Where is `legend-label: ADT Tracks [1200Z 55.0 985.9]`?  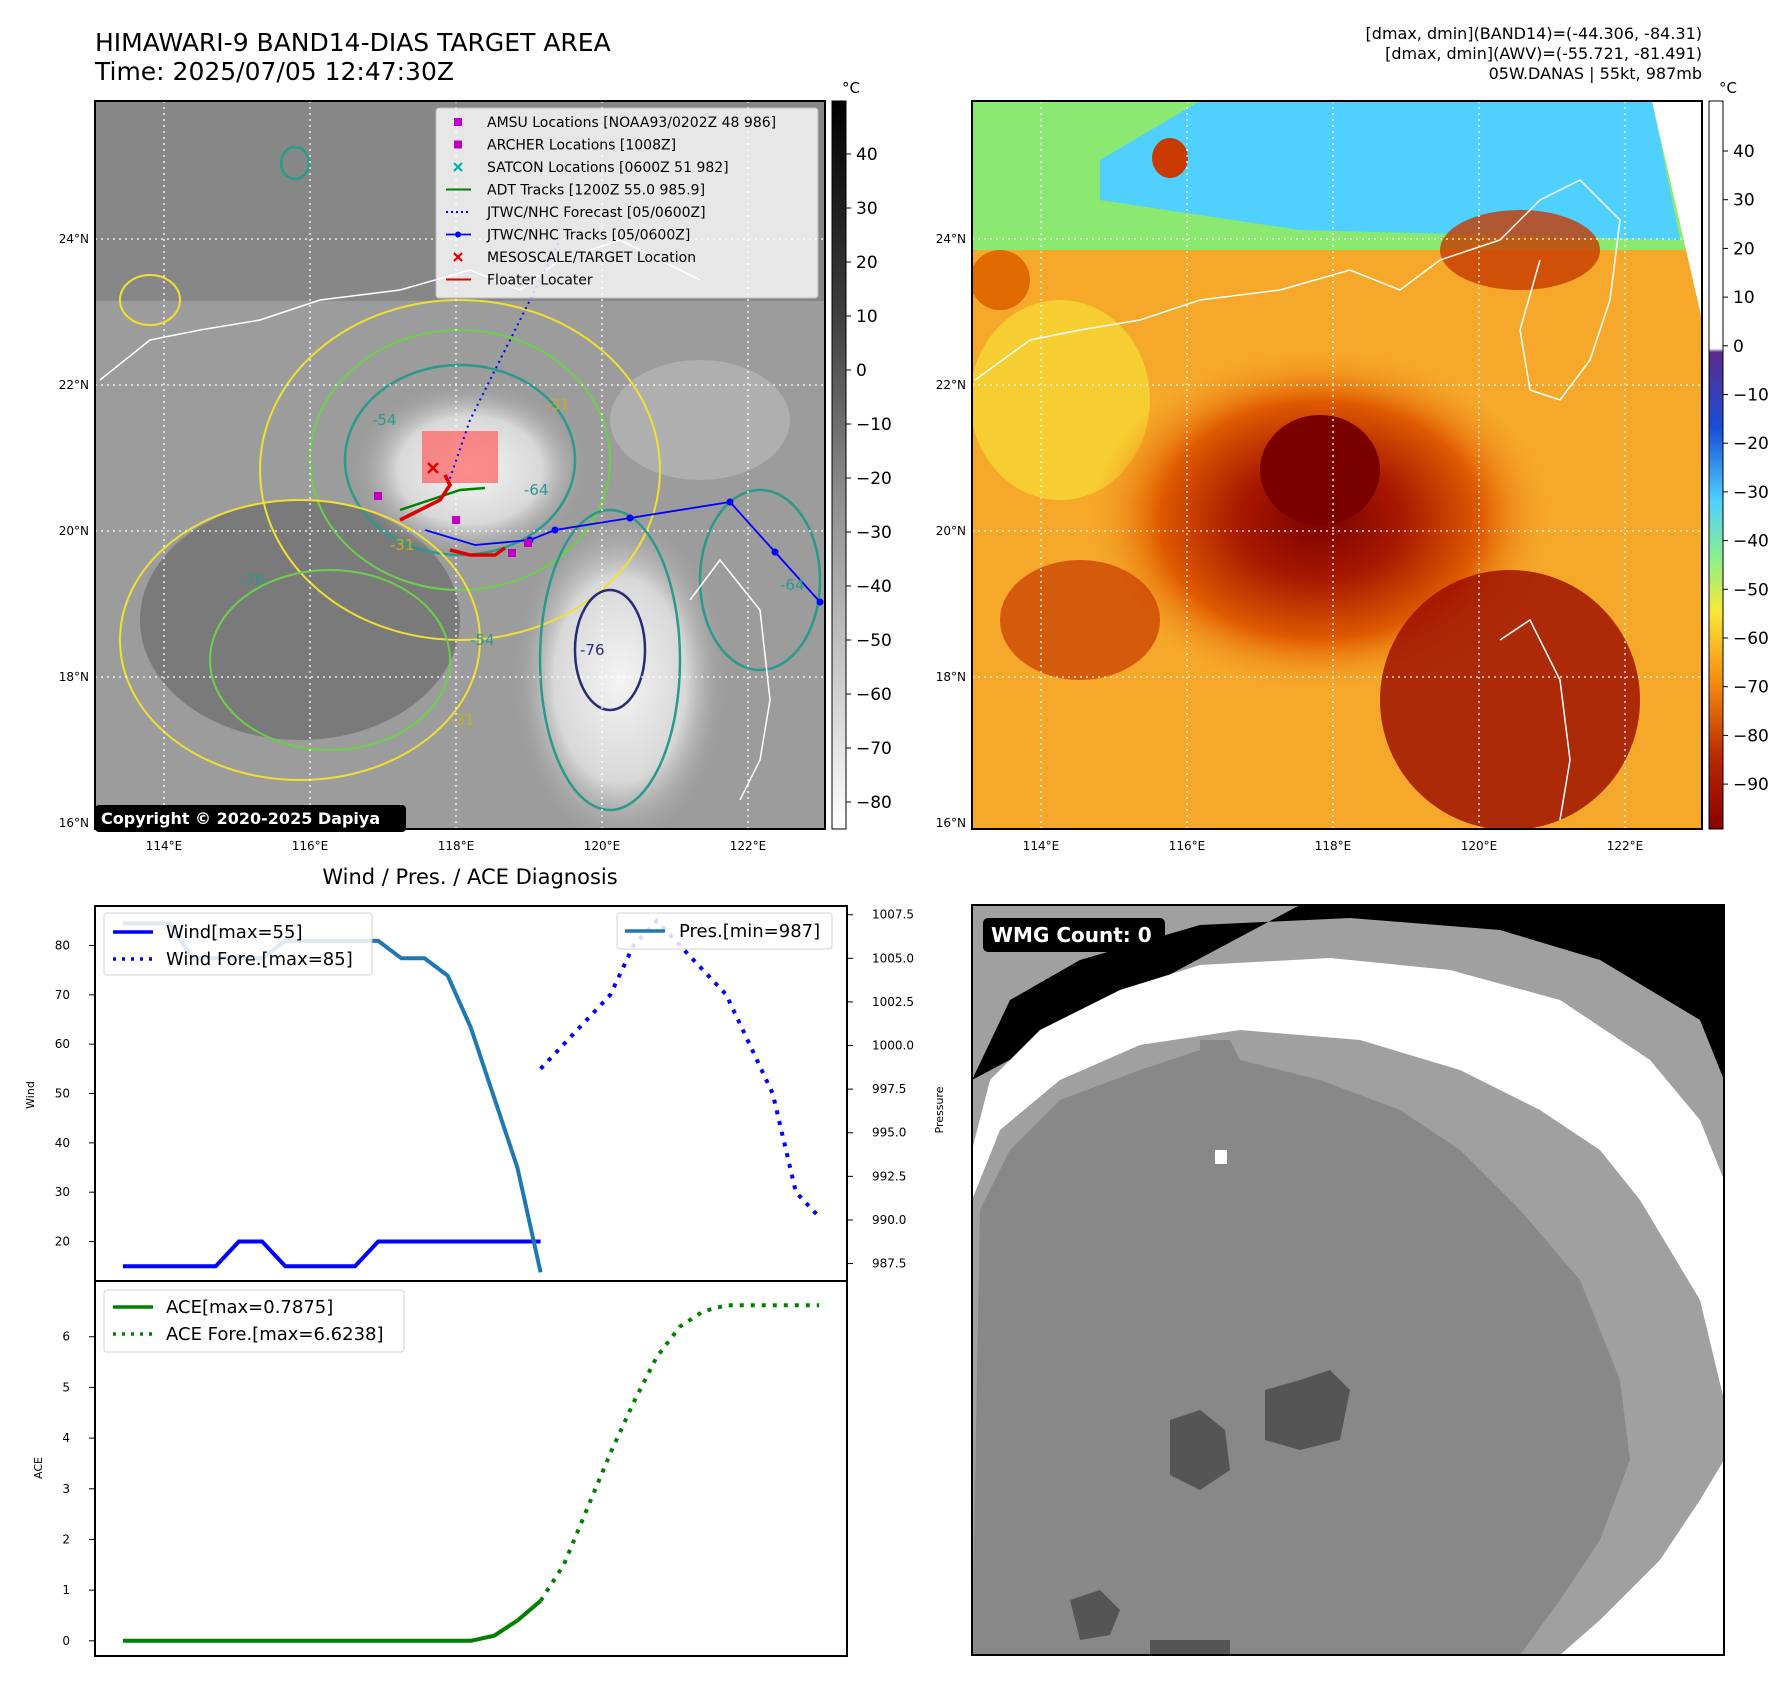
legend-label: ADT Tracks [1200Z 55.0 985.9] is located at coordinates (596, 191).